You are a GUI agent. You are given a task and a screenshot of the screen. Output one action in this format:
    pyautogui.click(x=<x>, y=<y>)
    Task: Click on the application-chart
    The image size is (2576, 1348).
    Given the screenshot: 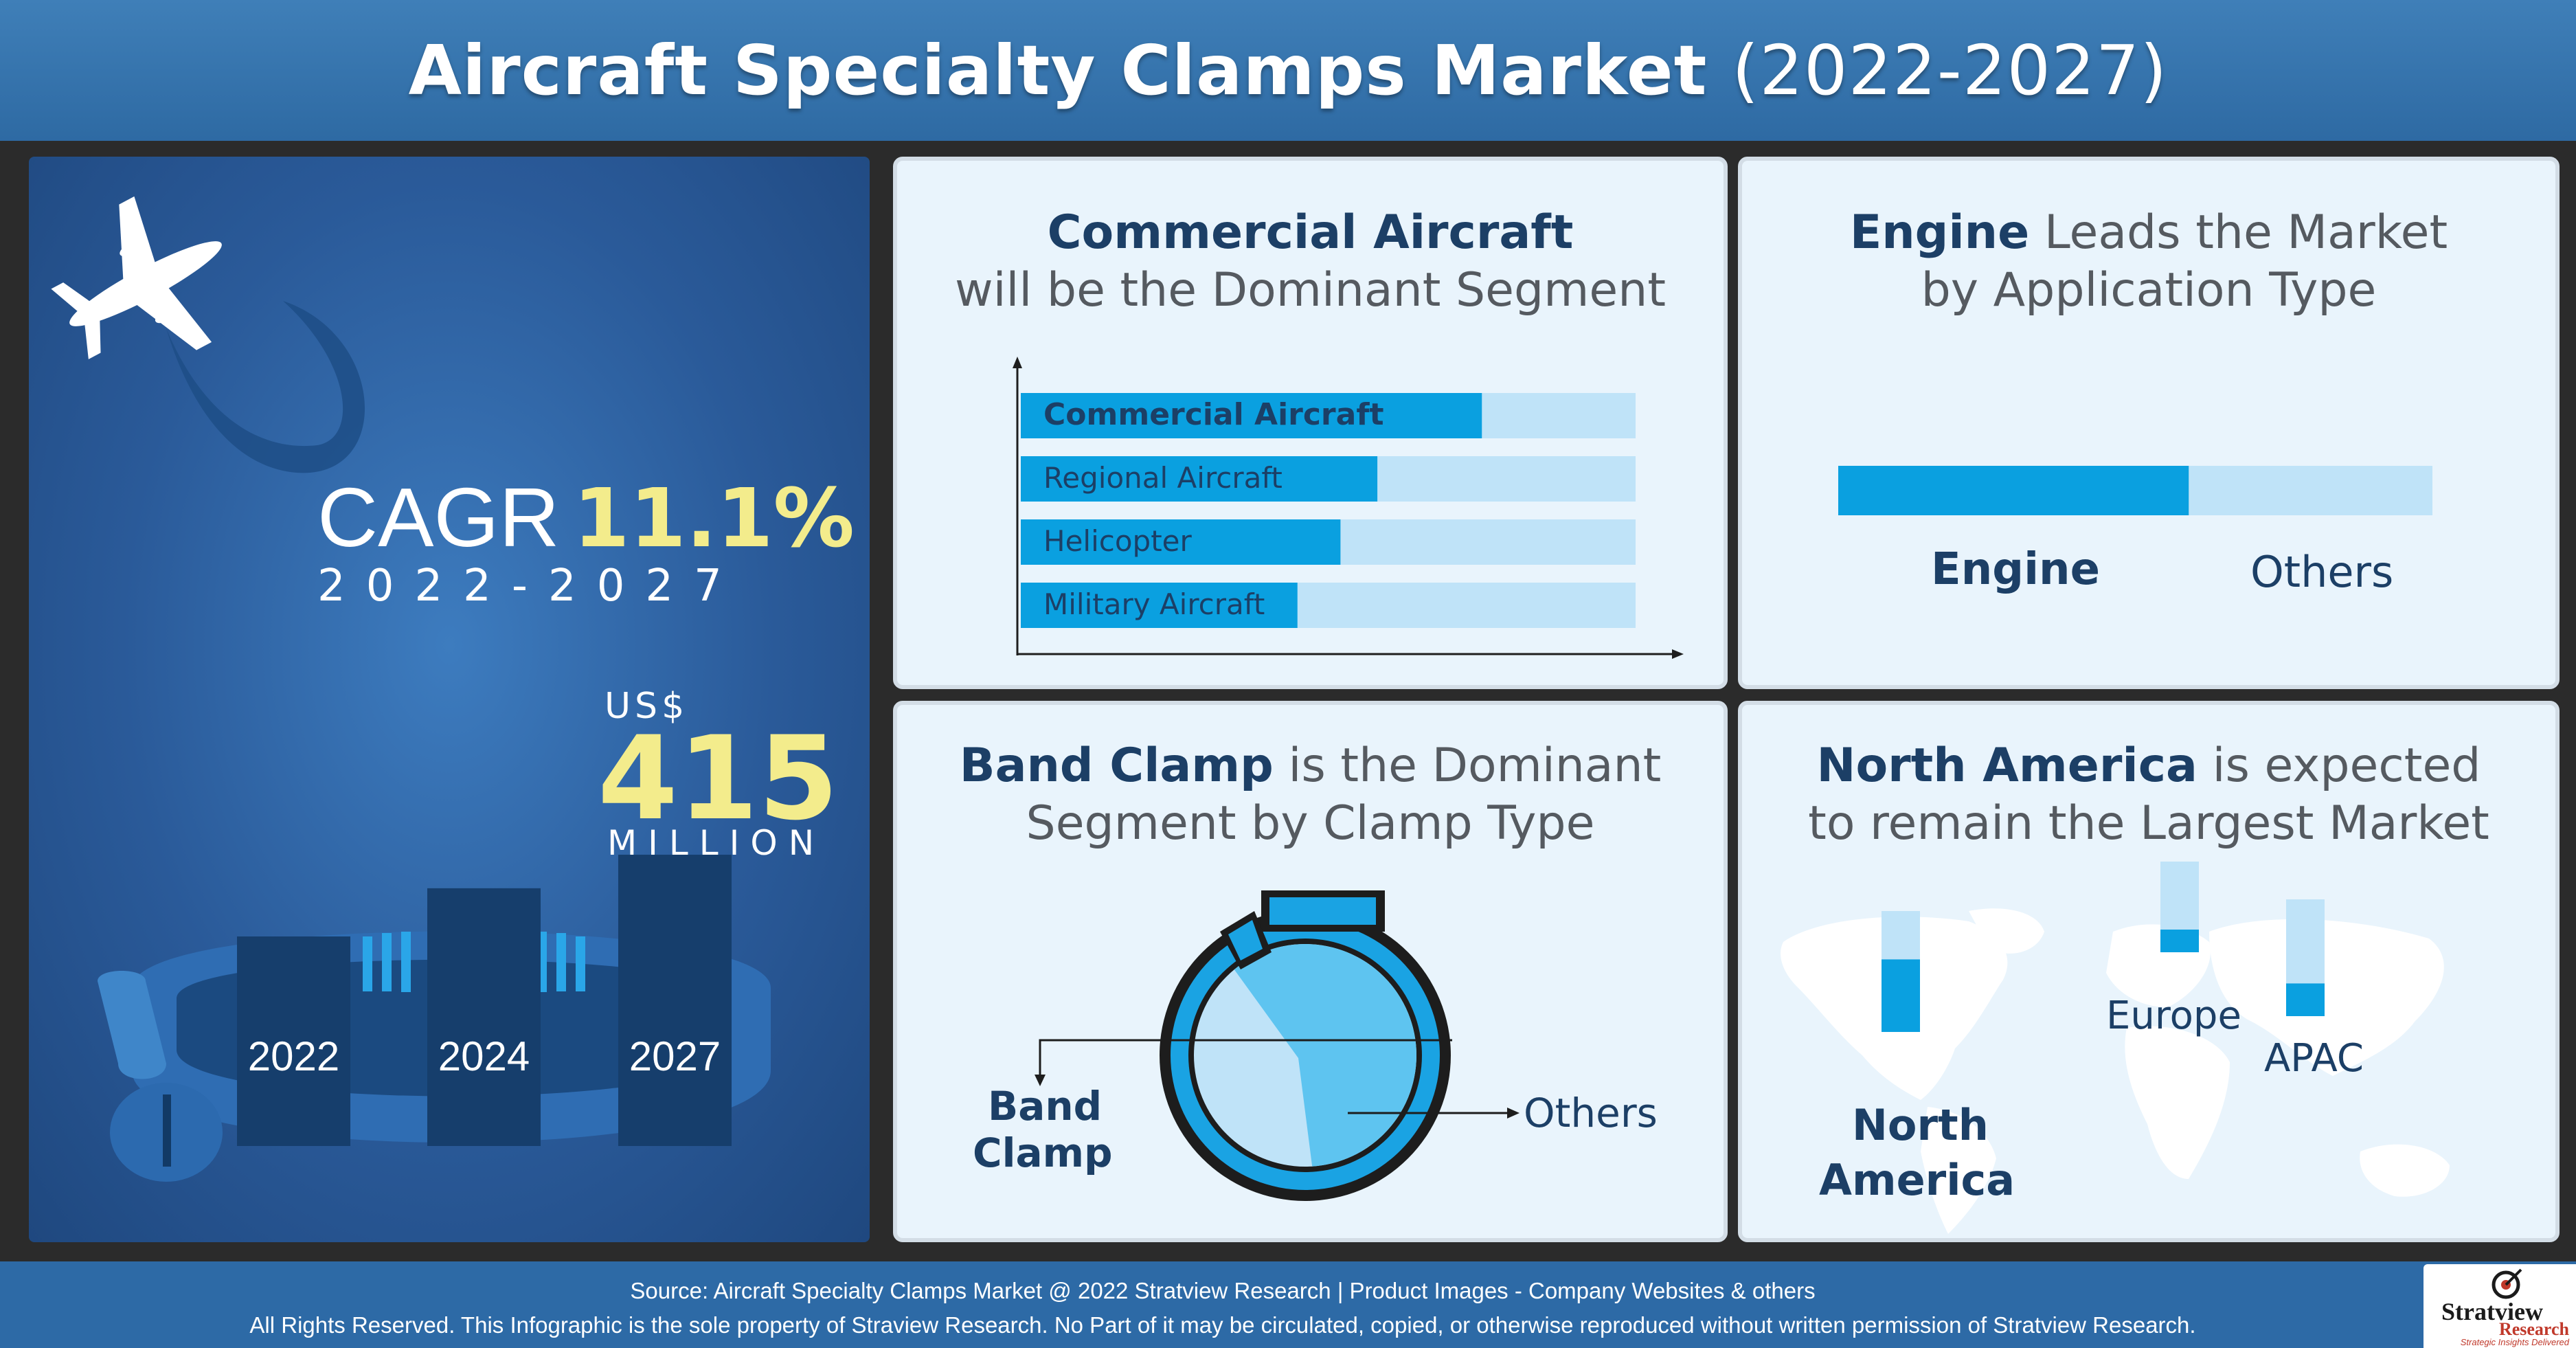 What is the action you would take?
    pyautogui.click(x=2135, y=490)
    